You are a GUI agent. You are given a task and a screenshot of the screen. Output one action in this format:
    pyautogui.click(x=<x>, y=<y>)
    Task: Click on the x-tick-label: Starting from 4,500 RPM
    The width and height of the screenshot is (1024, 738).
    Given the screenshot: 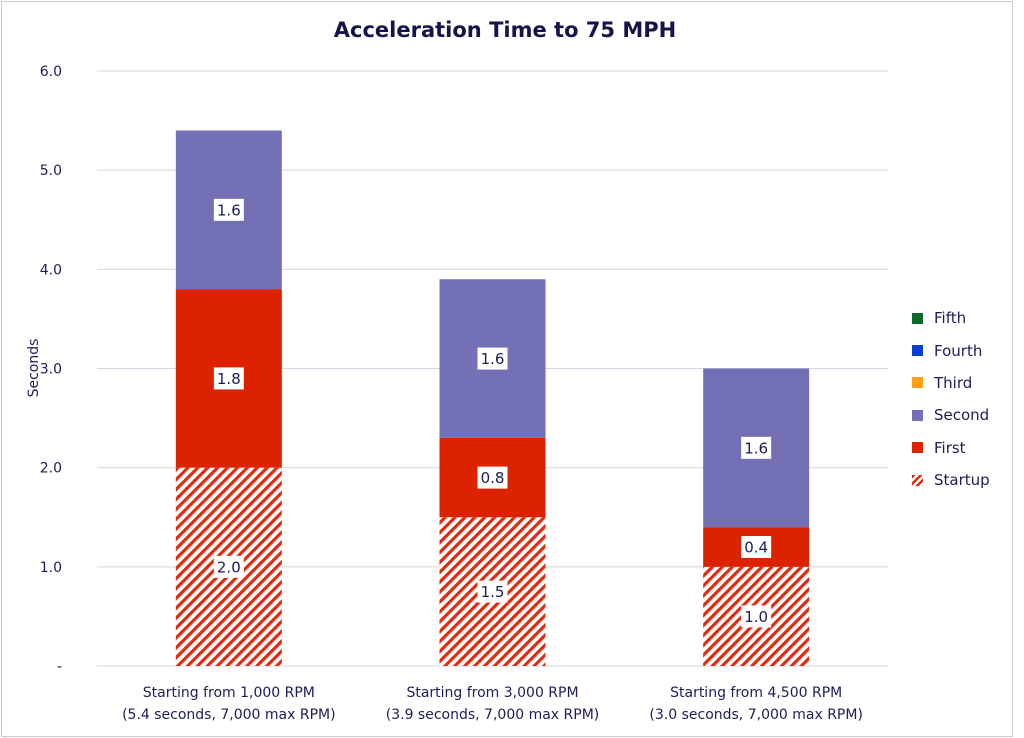 What is the action you would take?
    pyautogui.click(x=756, y=693)
    